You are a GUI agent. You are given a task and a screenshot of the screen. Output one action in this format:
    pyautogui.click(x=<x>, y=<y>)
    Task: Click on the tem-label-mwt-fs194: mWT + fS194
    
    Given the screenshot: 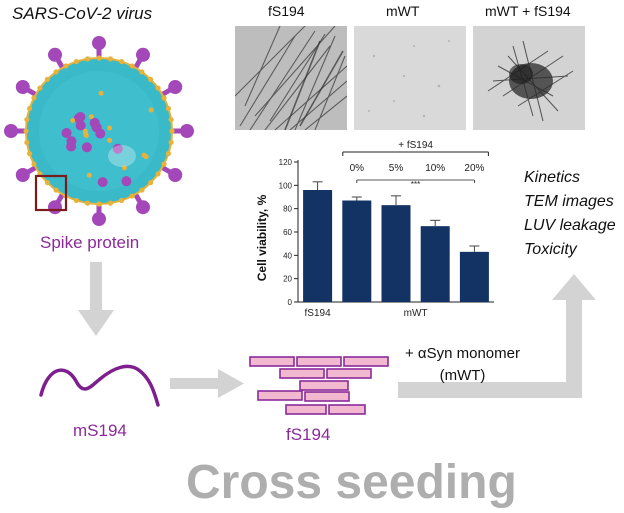 What is the action you would take?
    pyautogui.click(x=528, y=11)
    